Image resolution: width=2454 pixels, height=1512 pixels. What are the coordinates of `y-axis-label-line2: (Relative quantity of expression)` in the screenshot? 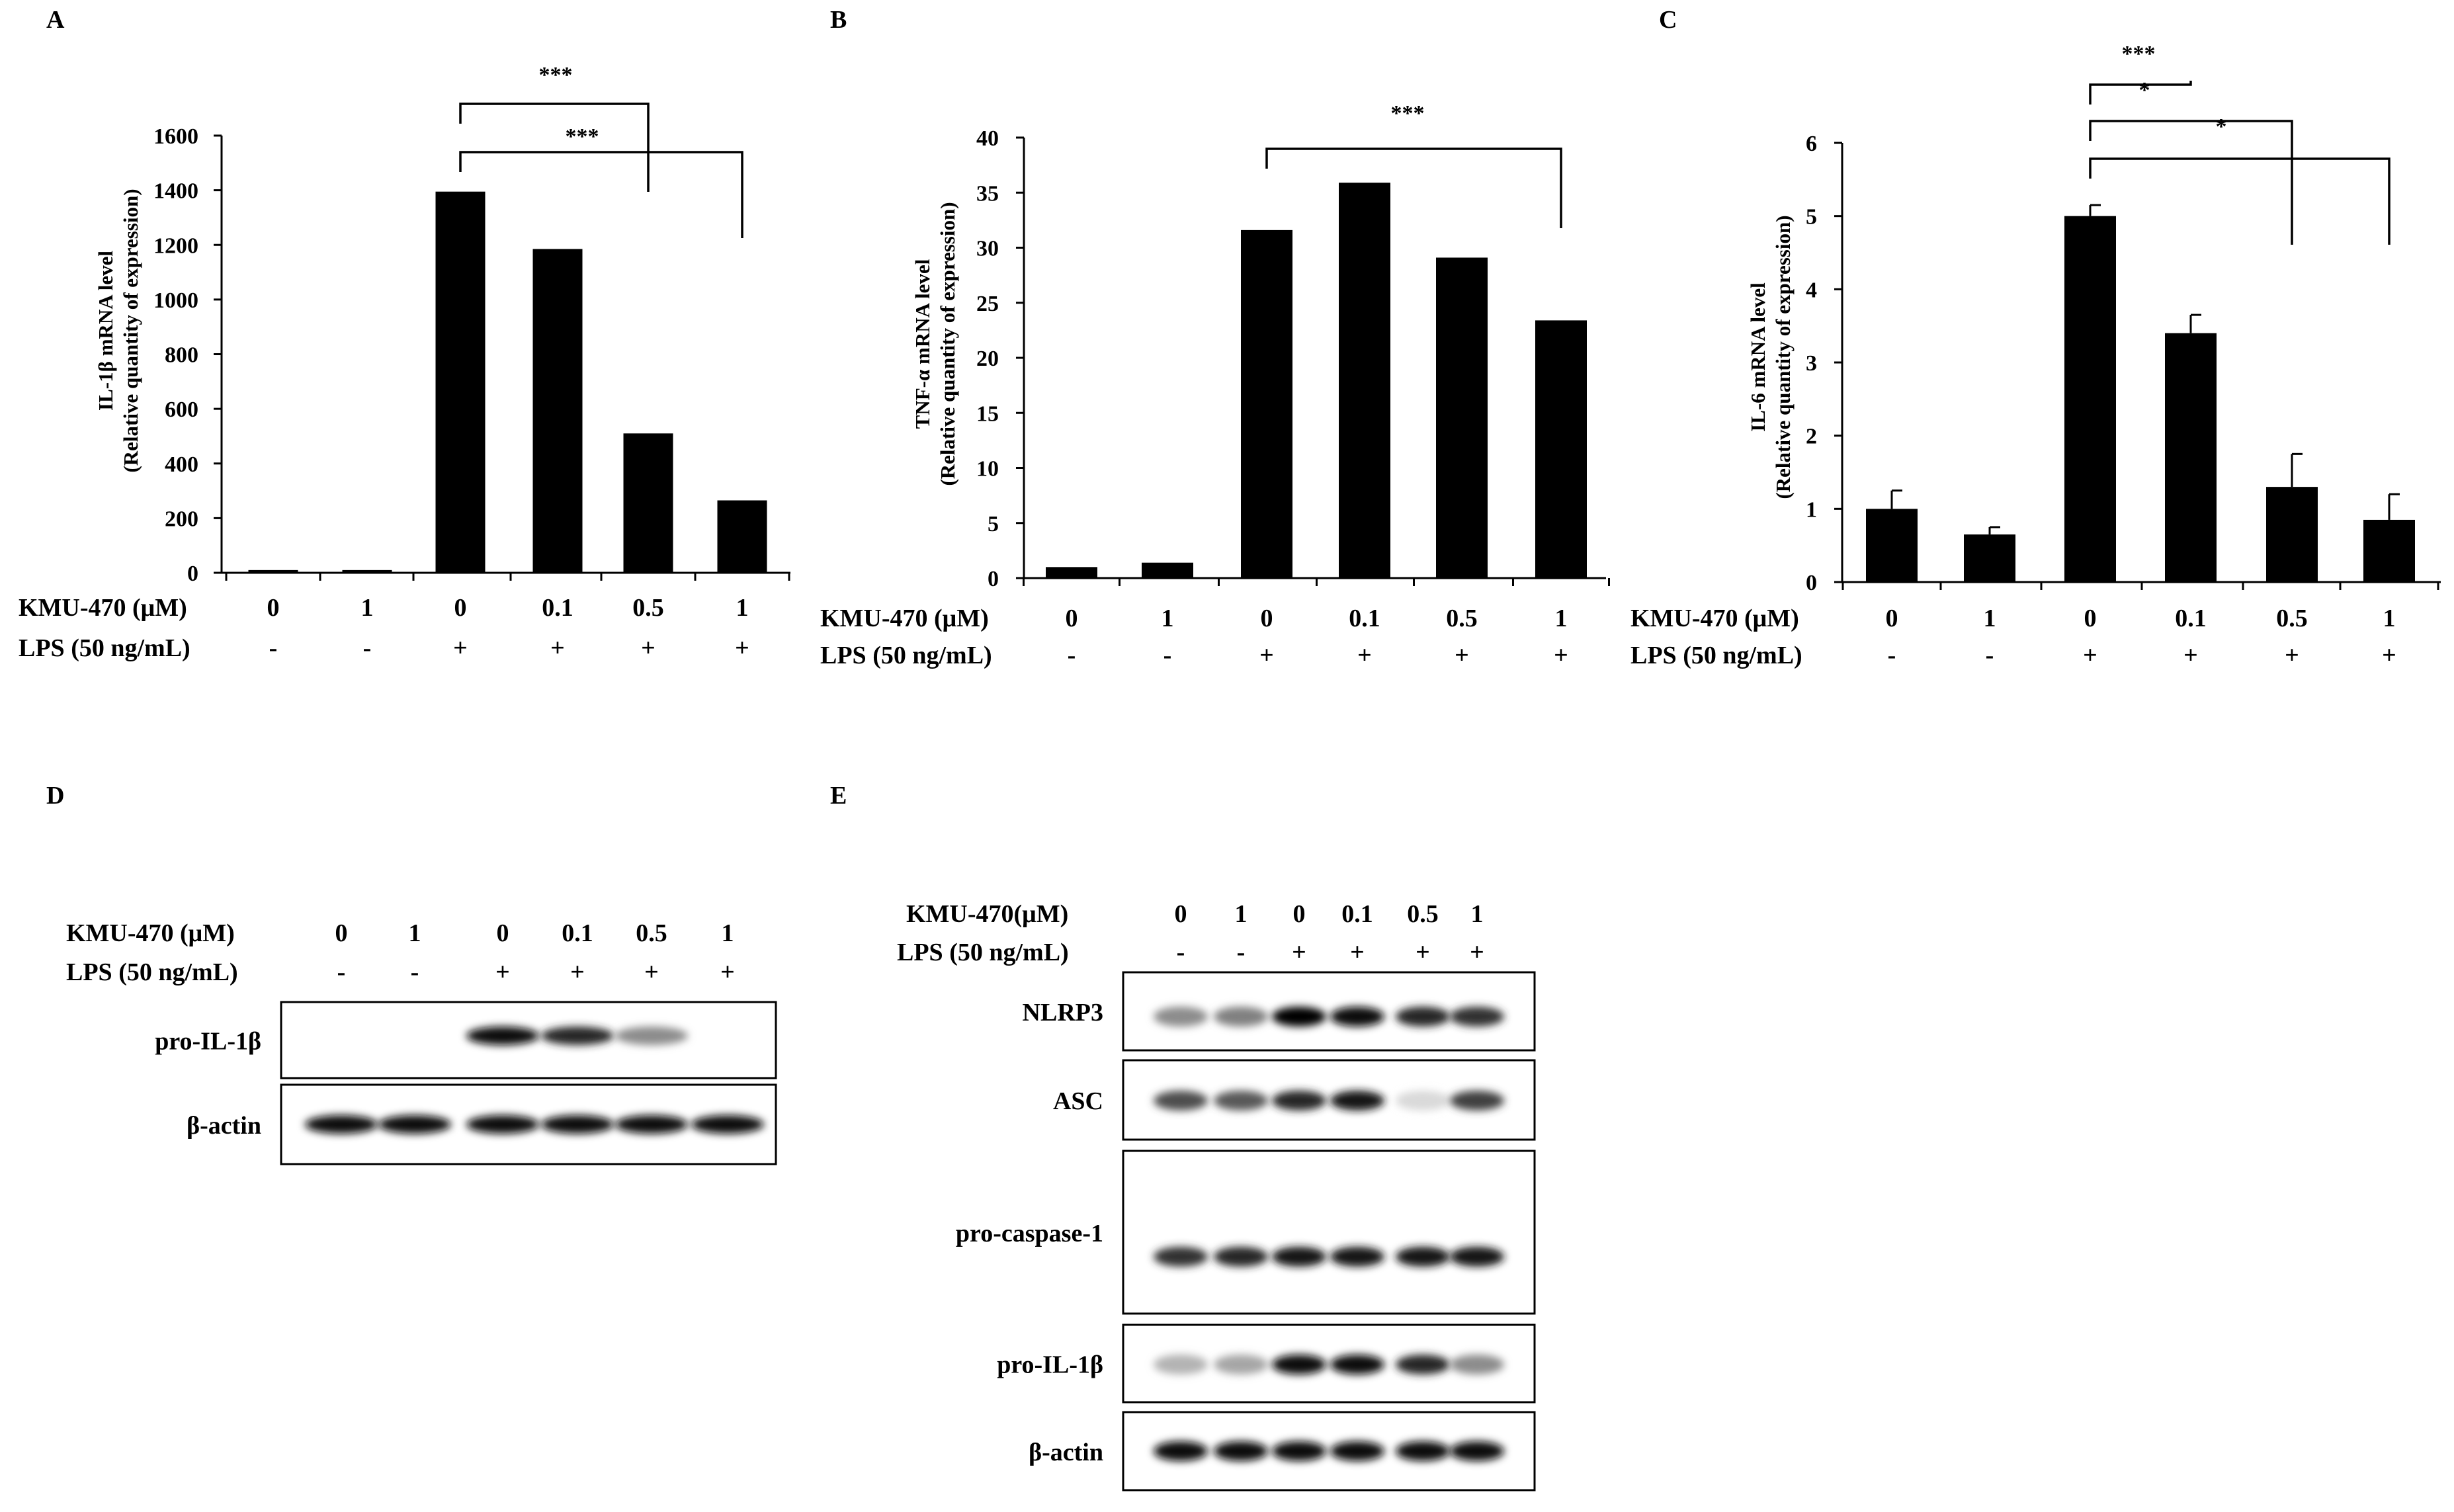 It's located at (130, 330).